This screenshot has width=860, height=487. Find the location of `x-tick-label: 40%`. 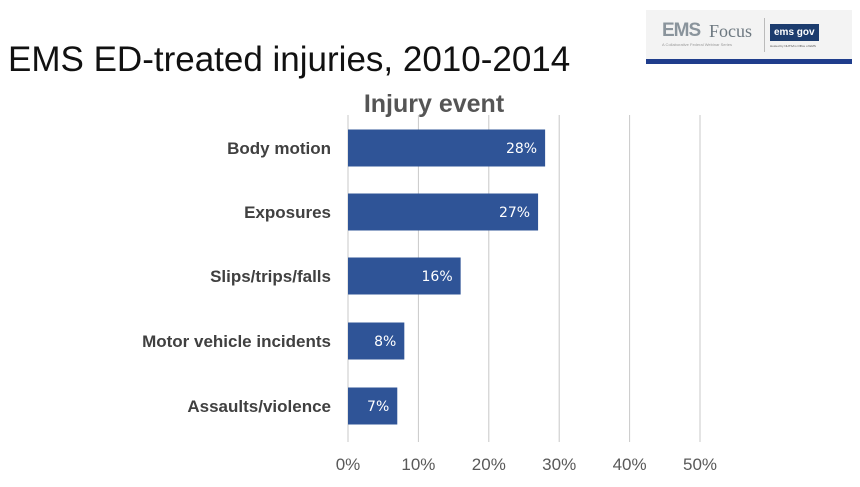

x-tick-label: 40% is located at coordinates (630, 464).